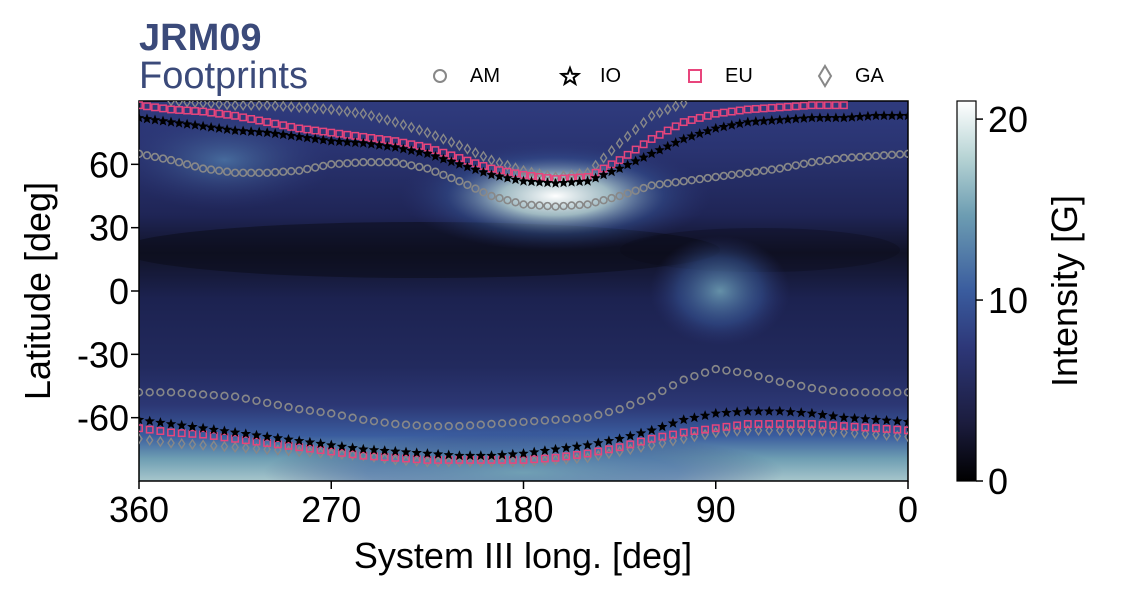 The image size is (1125, 600). Describe the element at coordinates (223, 76) in the screenshot. I see `chart-subtitle: Footprints` at that location.